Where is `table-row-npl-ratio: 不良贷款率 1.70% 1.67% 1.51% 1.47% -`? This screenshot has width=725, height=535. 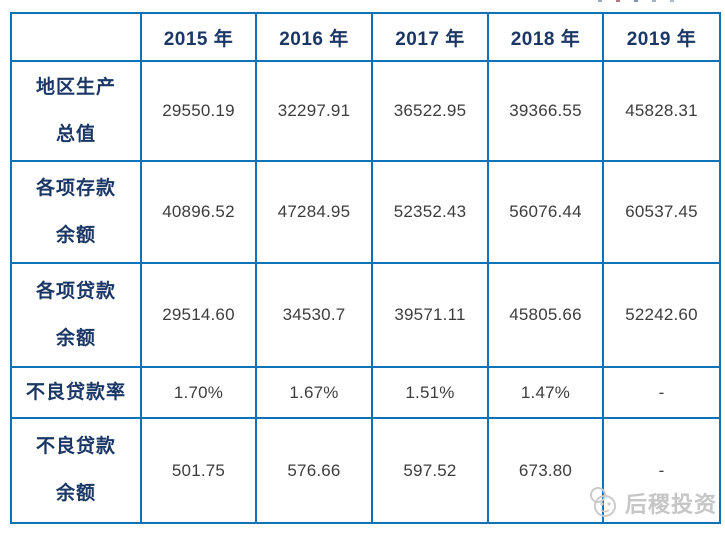 table-row-npl-ratio: 不良贷款率 1.70% 1.67% 1.51% 1.47% - is located at coordinates (365, 392).